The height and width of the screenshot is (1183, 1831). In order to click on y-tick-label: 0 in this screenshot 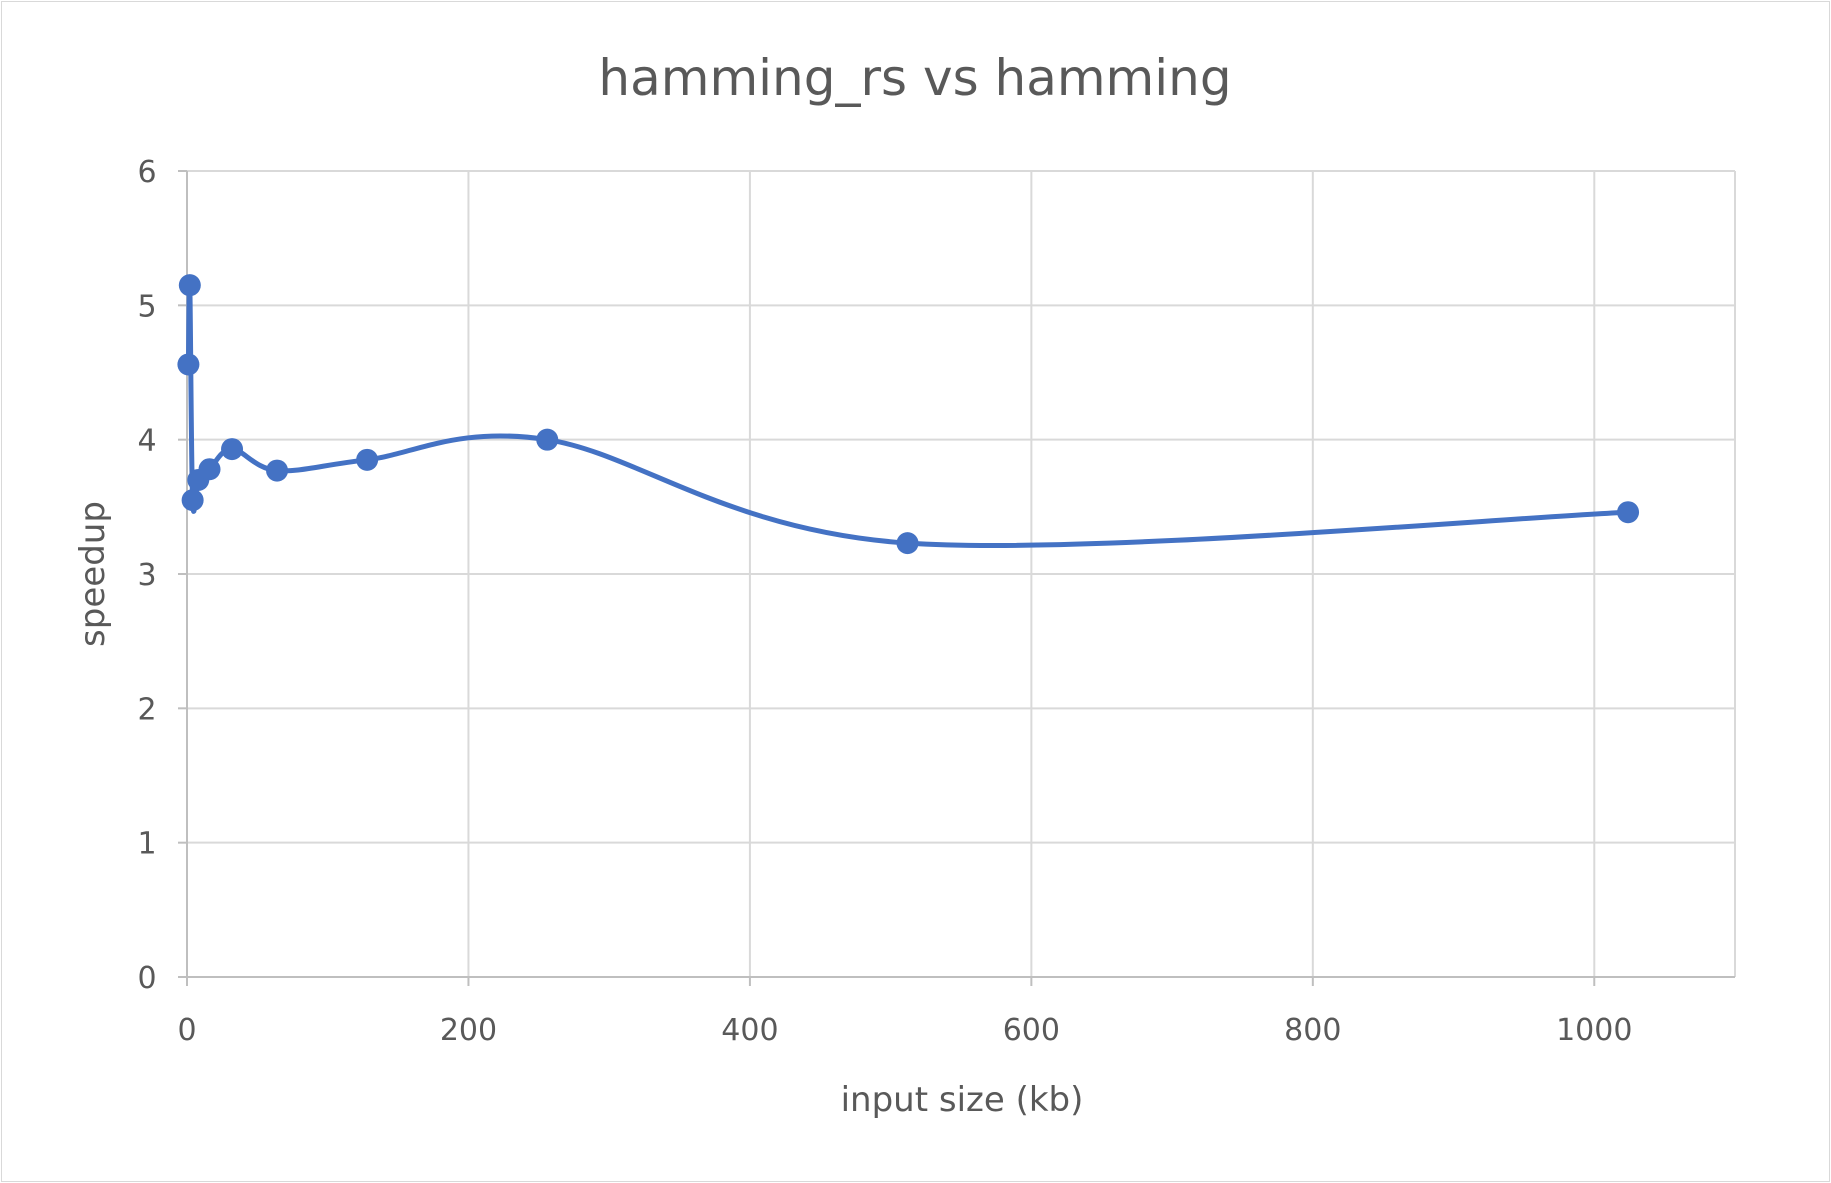, I will do `click(146, 978)`.